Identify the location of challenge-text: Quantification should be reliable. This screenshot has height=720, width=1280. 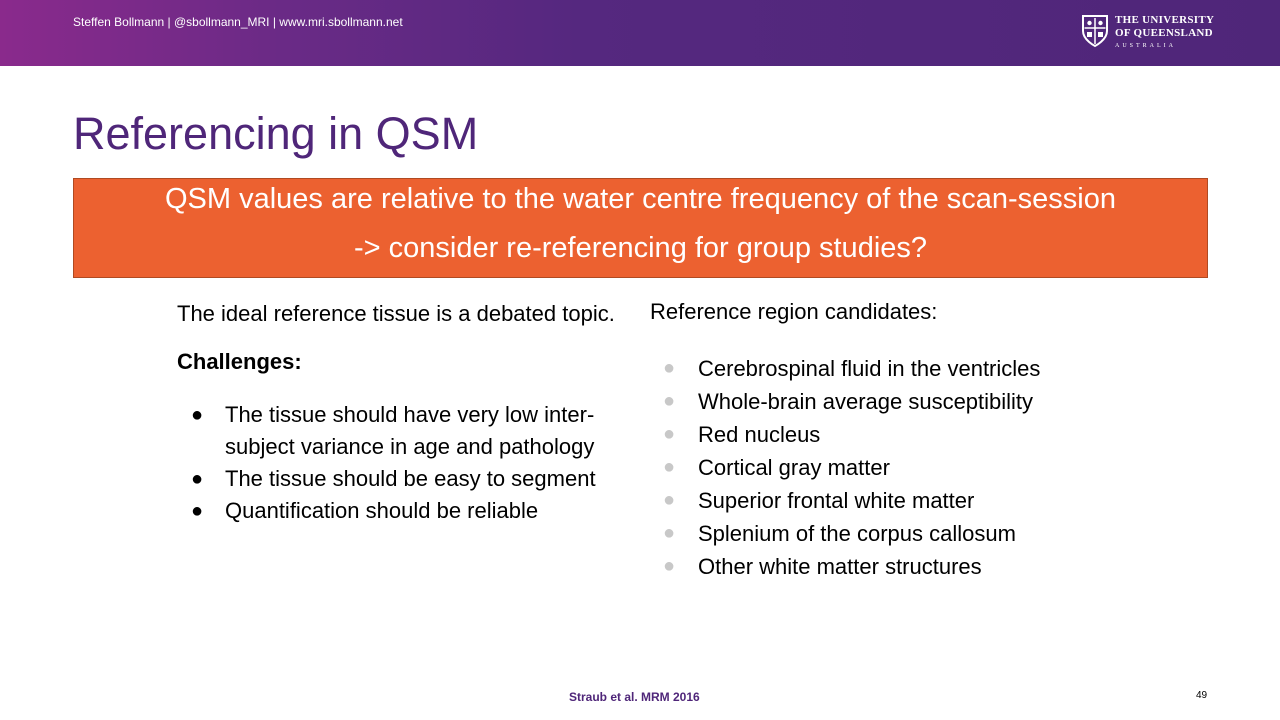
(382, 510).